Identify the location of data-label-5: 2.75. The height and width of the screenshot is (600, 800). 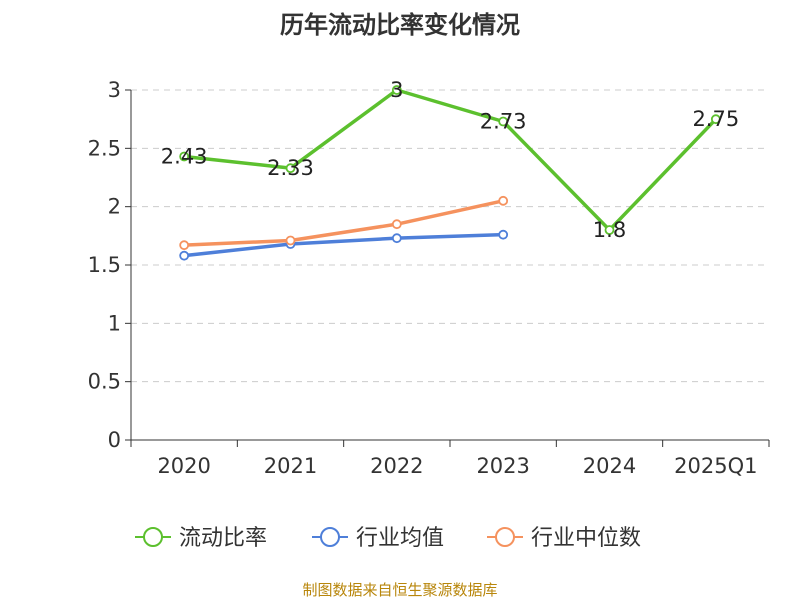
(715, 119).